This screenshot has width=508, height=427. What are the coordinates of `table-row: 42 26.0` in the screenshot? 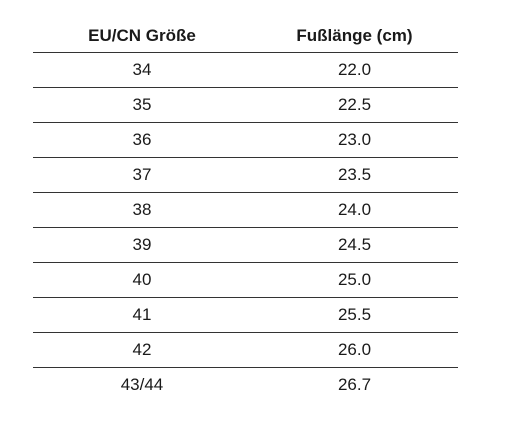 It's located at (245, 350).